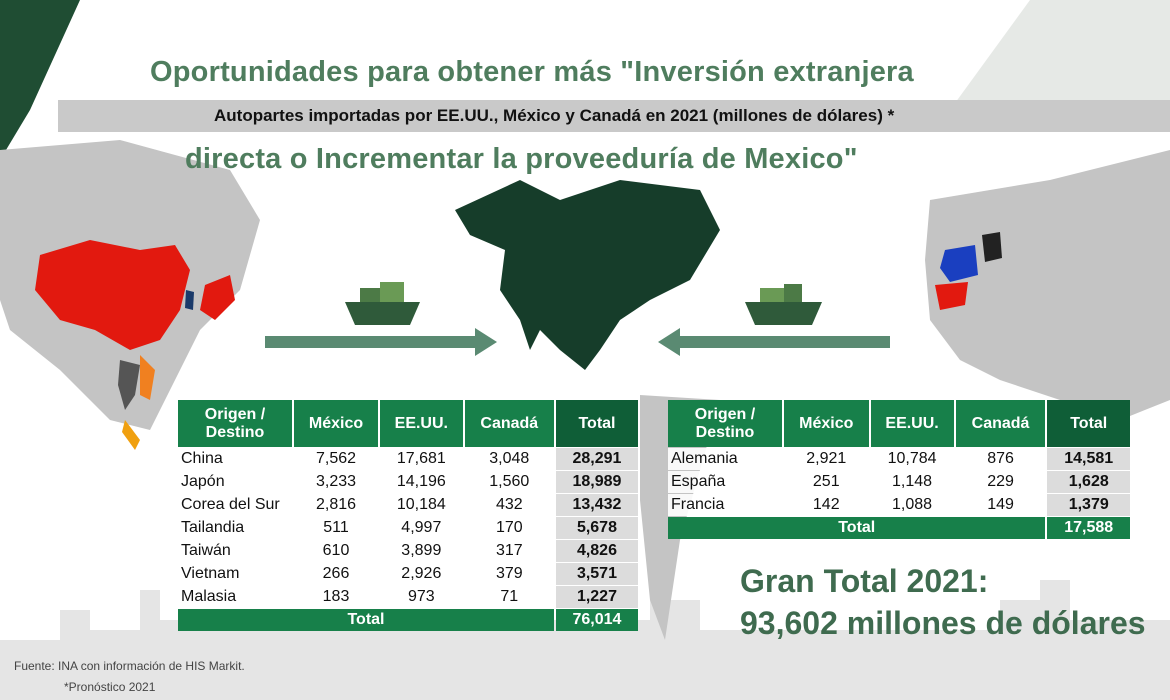 The image size is (1170, 700). I want to click on table-row: Malasia 183 973 71 1,227, so click(408, 597).